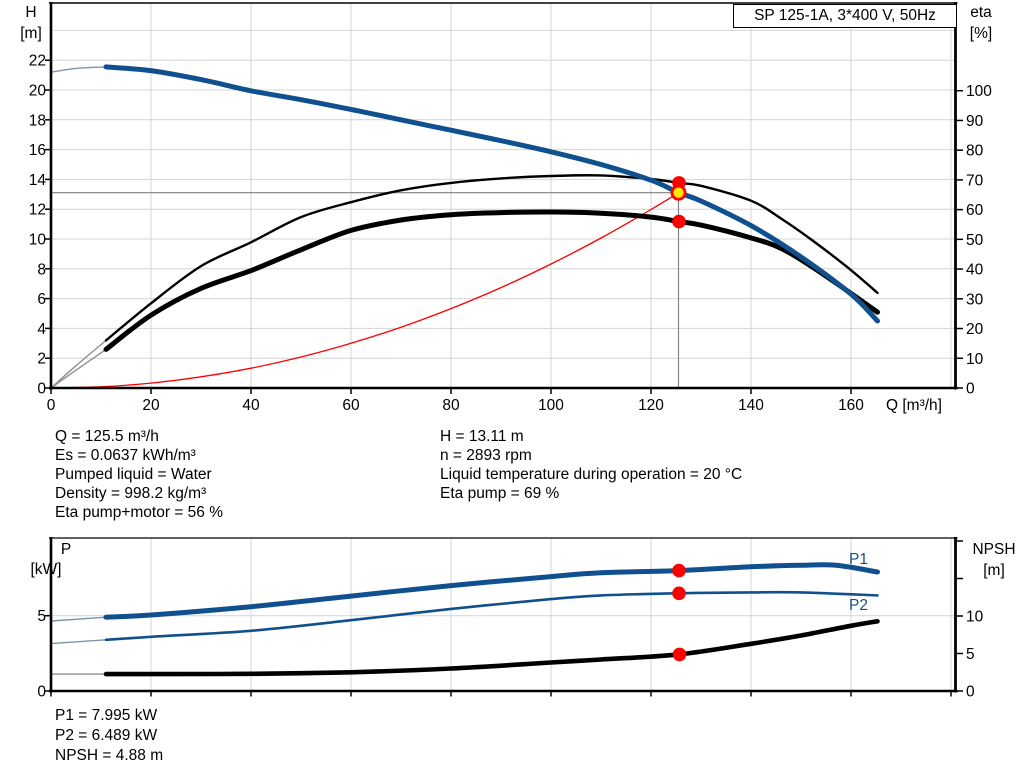 This screenshot has width=1024, height=781. Describe the element at coordinates (486, 455) in the screenshot. I see `annotation-speed: n = 2893 rpm` at that location.